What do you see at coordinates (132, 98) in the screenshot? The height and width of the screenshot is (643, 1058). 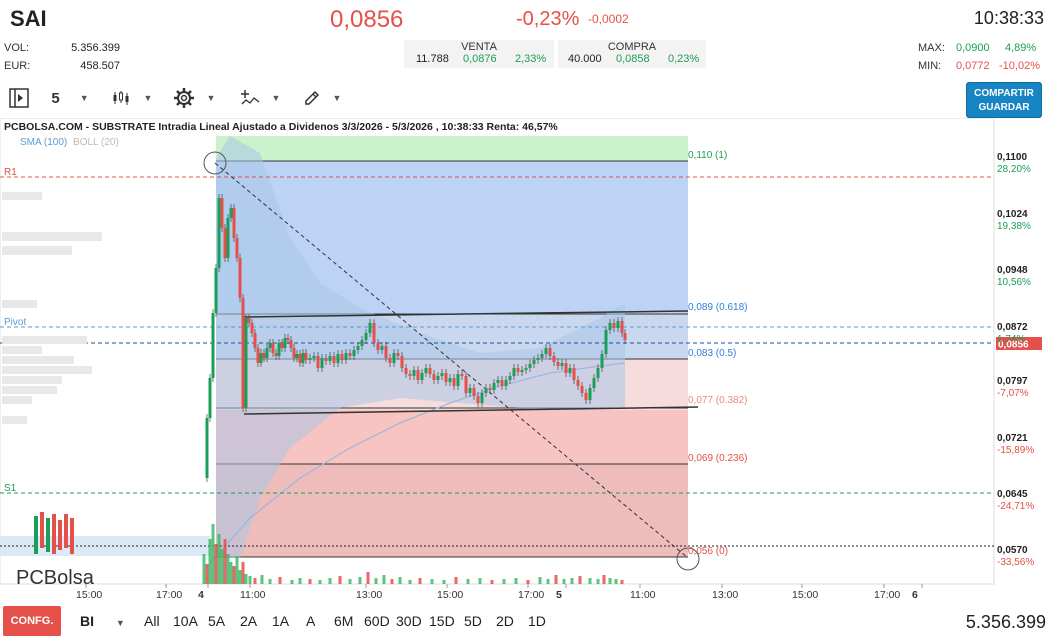 I see `chart-style-button: ▼` at bounding box center [132, 98].